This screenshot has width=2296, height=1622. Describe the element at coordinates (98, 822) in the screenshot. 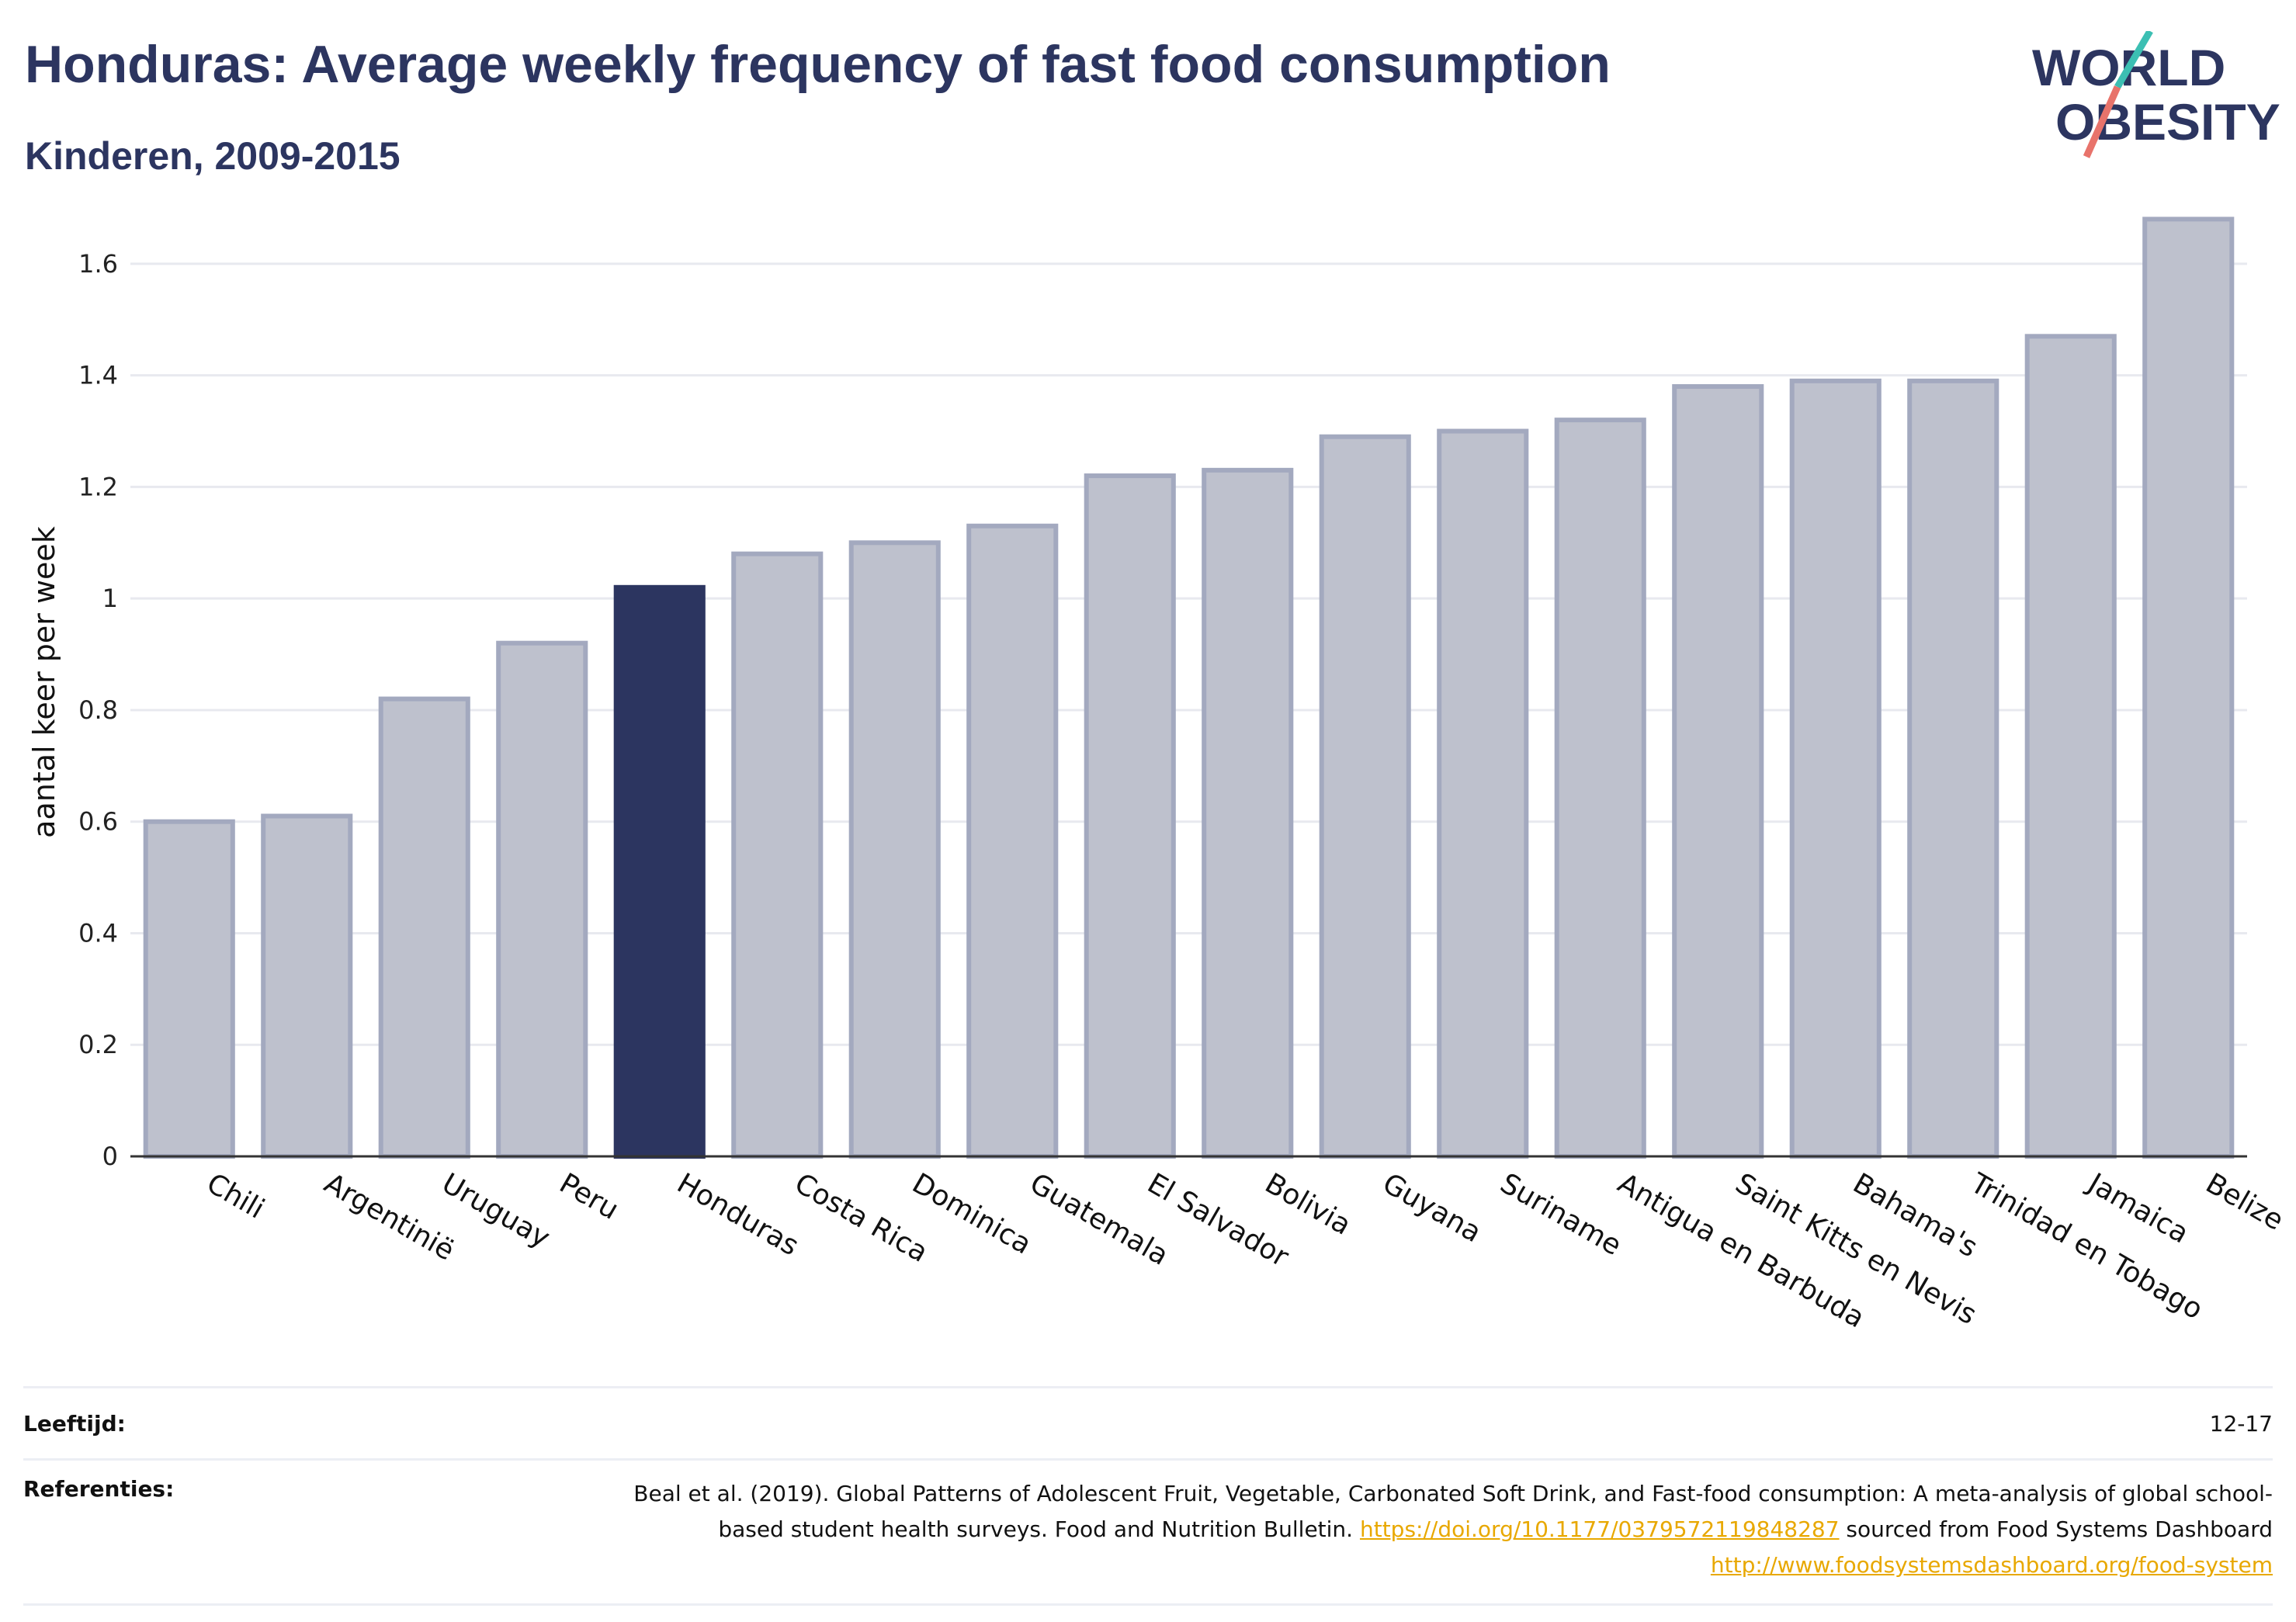

I see `y-tick-label: 0.6` at that location.